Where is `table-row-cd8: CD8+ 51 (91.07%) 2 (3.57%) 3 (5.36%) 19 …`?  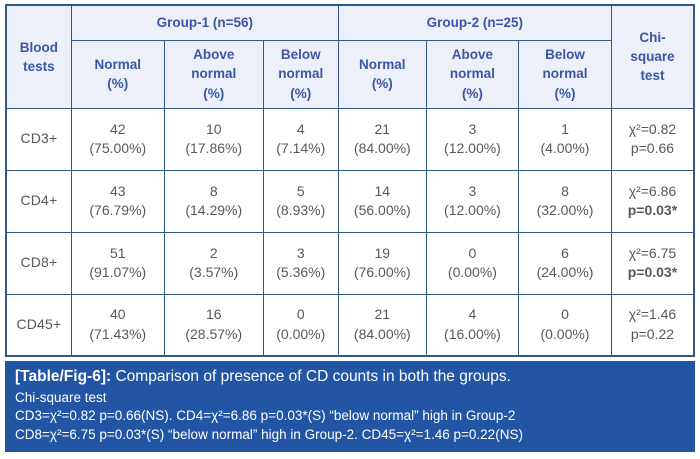 table-row-cd8: CD8+ 51 (91.07%) 2 (3.57%) 3 (5.36%) 19 … is located at coordinates (350, 263).